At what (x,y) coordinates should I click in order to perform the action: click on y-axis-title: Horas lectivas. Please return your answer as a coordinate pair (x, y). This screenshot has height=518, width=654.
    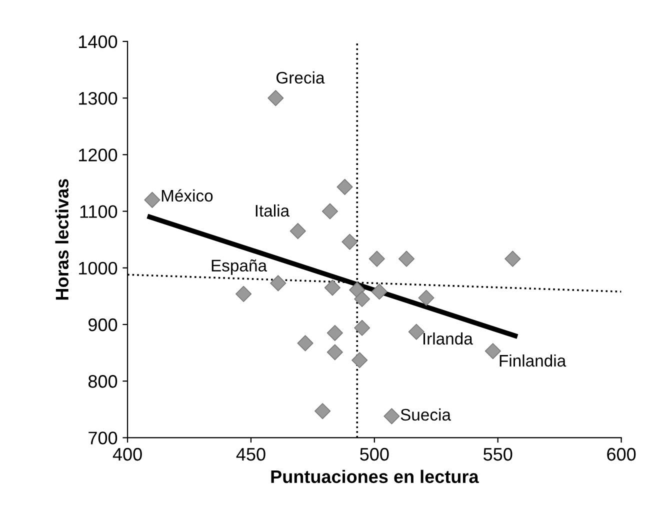
    Looking at the image, I should click on (62, 239).